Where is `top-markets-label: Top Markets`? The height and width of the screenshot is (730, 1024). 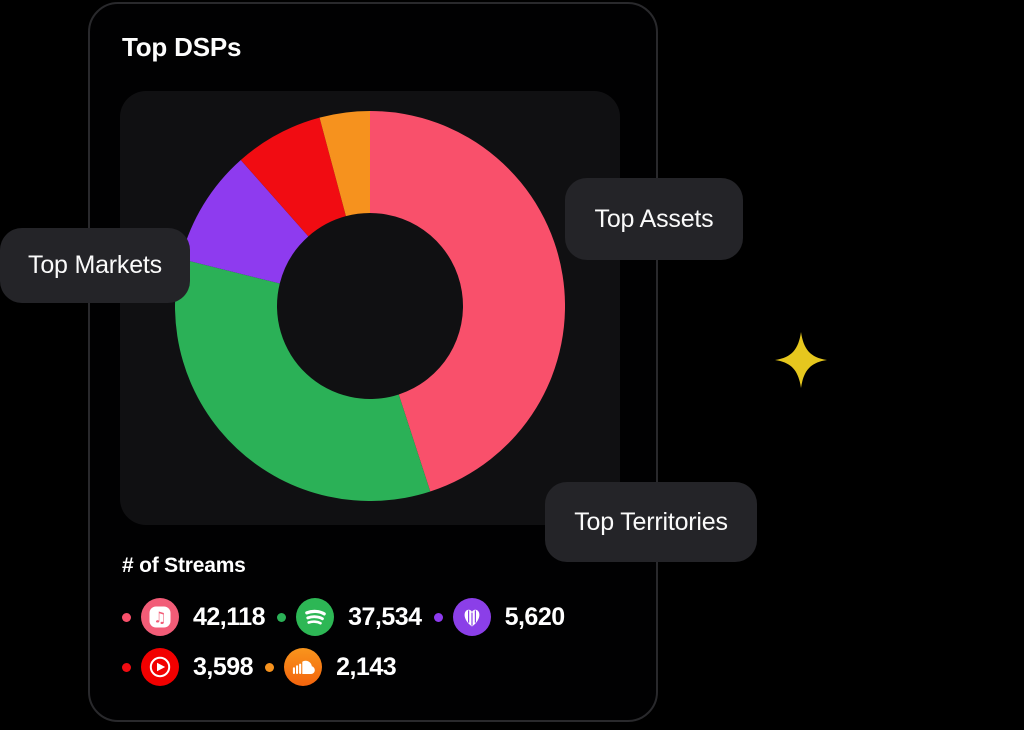 top-markets-label: Top Markets is located at coordinates (95, 265).